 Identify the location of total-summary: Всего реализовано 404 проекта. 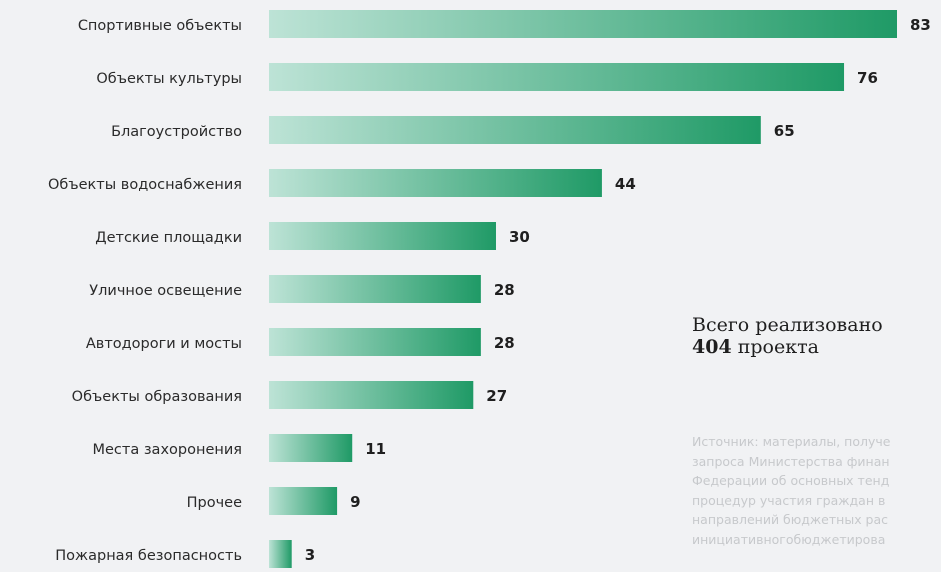
(787, 336).